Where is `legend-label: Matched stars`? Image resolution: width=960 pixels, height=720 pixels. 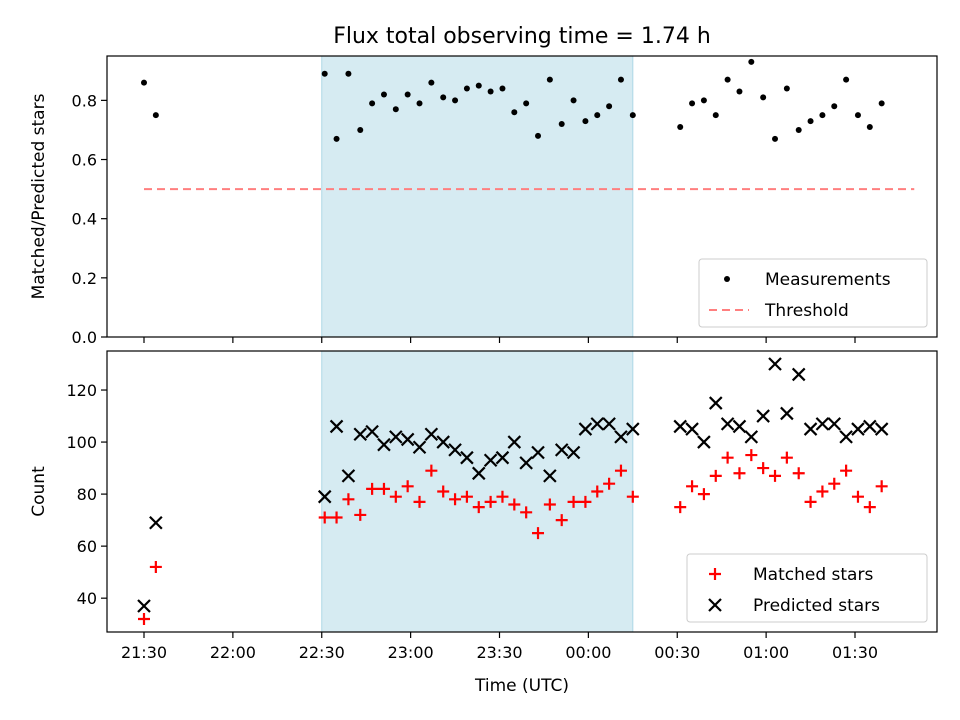 legend-label: Matched stars is located at coordinates (813, 575).